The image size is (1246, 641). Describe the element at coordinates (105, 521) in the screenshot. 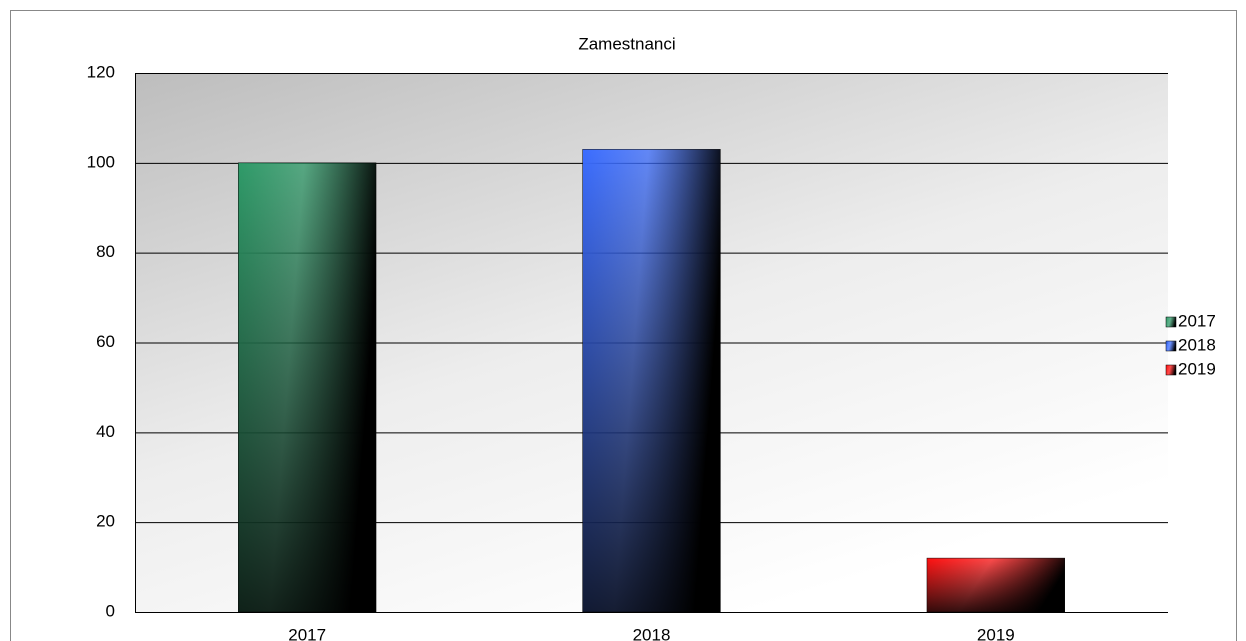

I see `y-tick-label: 20` at that location.